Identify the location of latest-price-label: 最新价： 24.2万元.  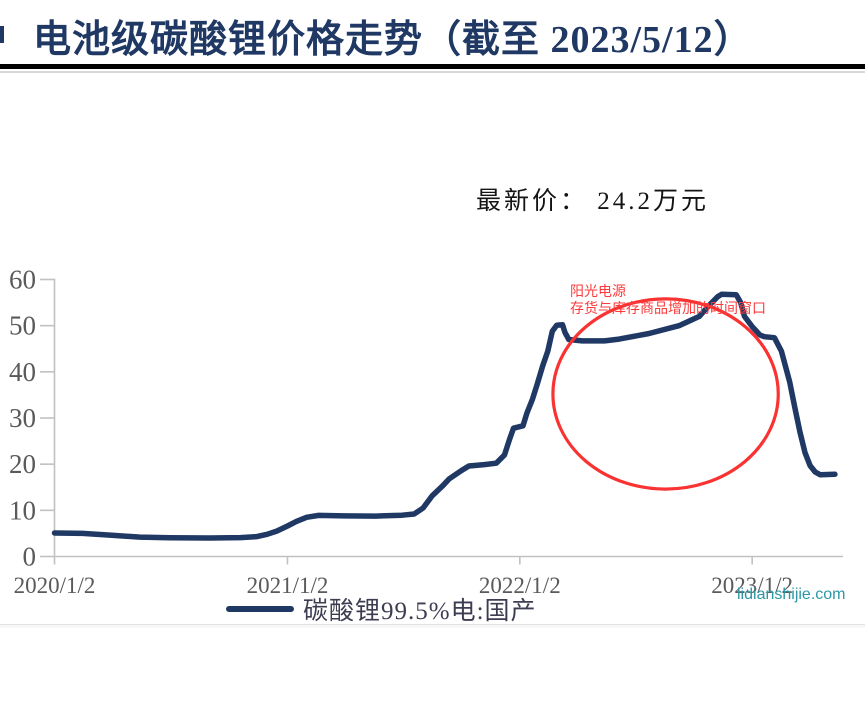
(593, 201).